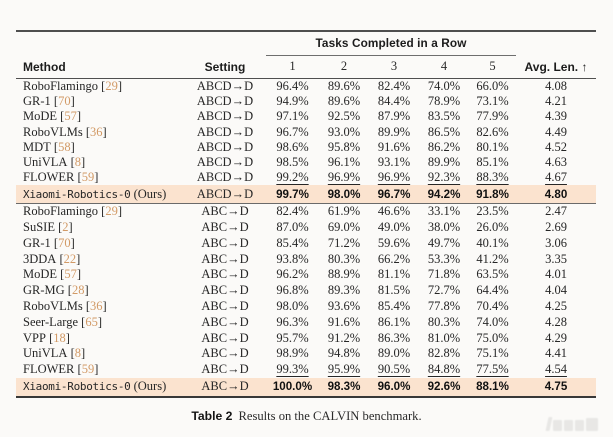  Describe the element at coordinates (292, 321) in the screenshot. I see `task-success-value: 96.3%` at that location.